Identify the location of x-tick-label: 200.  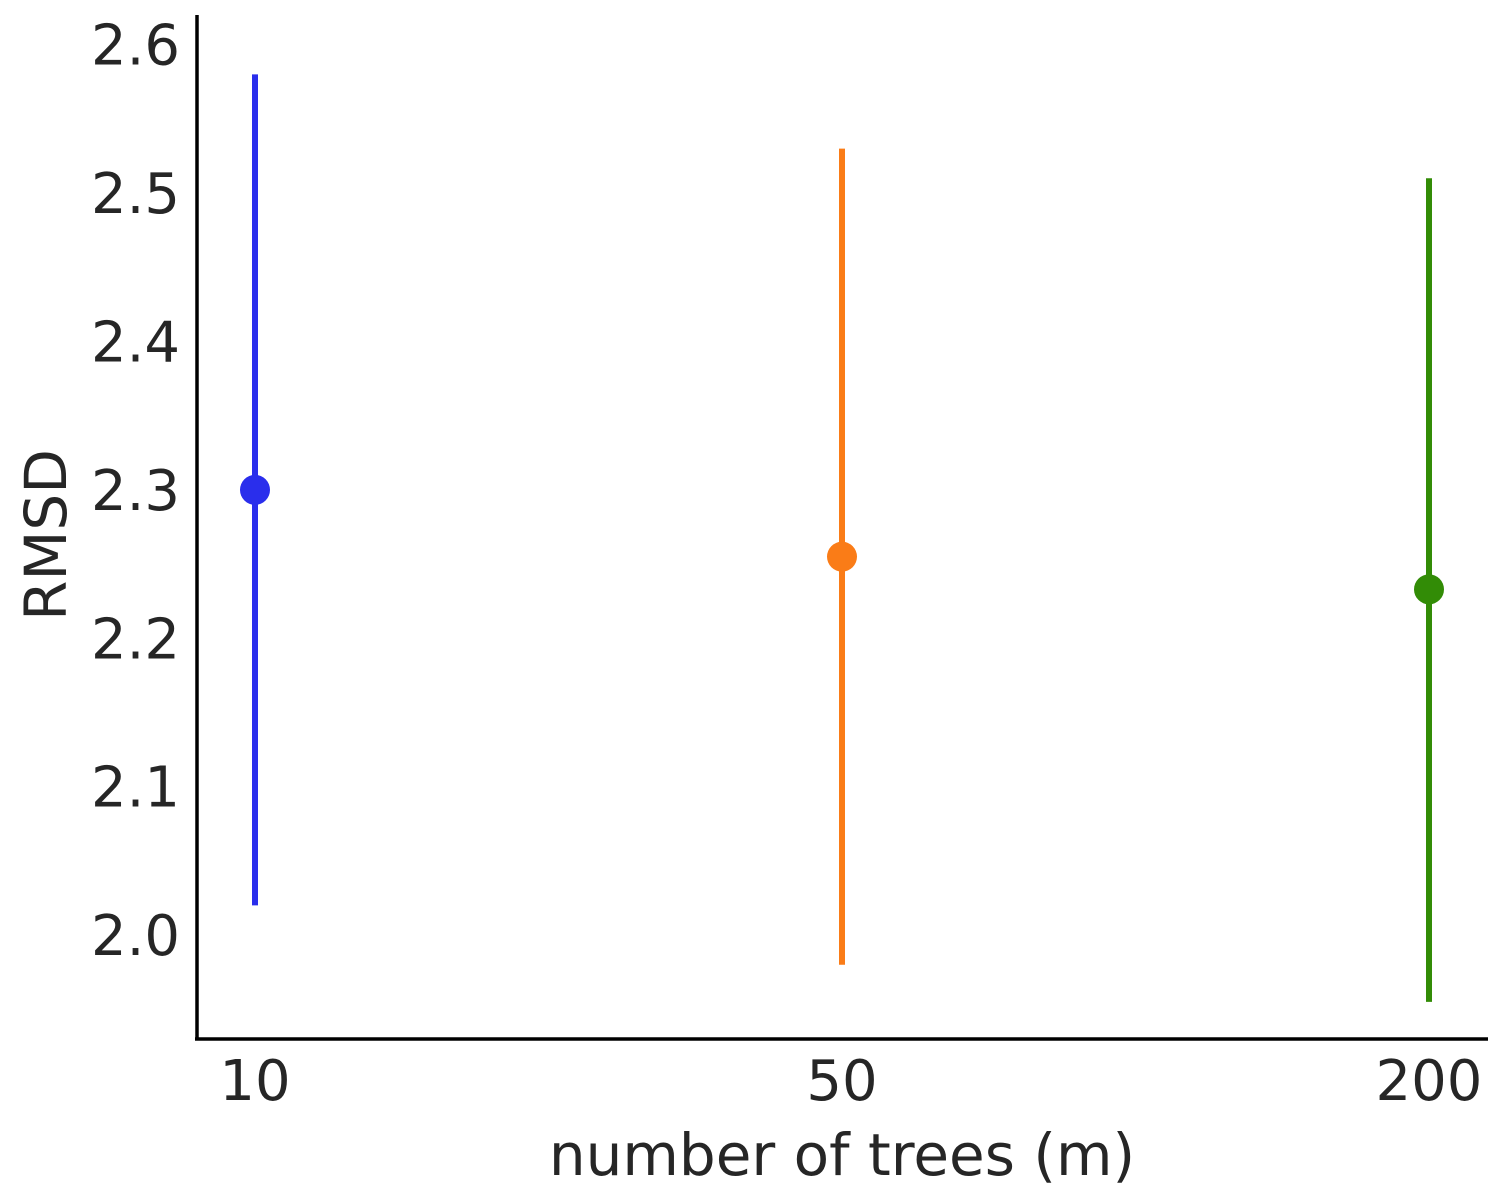
(1429, 1081).